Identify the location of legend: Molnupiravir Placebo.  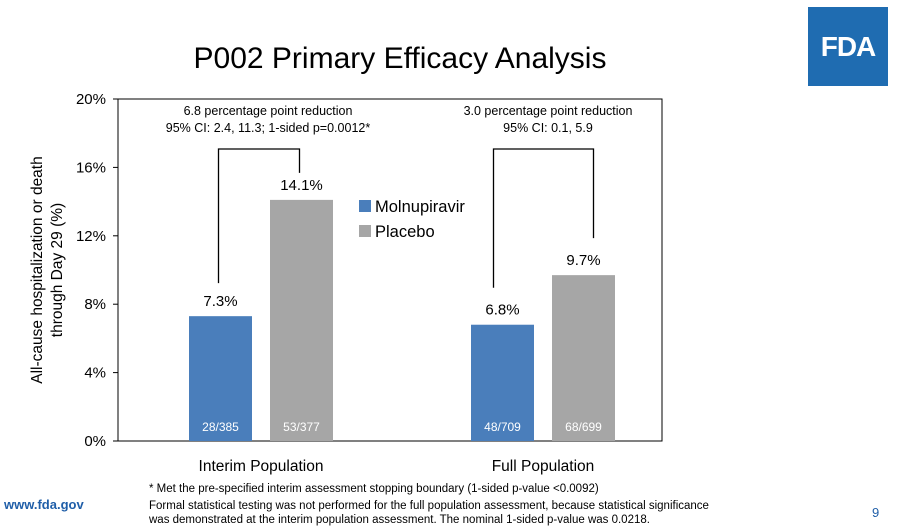
(412, 219).